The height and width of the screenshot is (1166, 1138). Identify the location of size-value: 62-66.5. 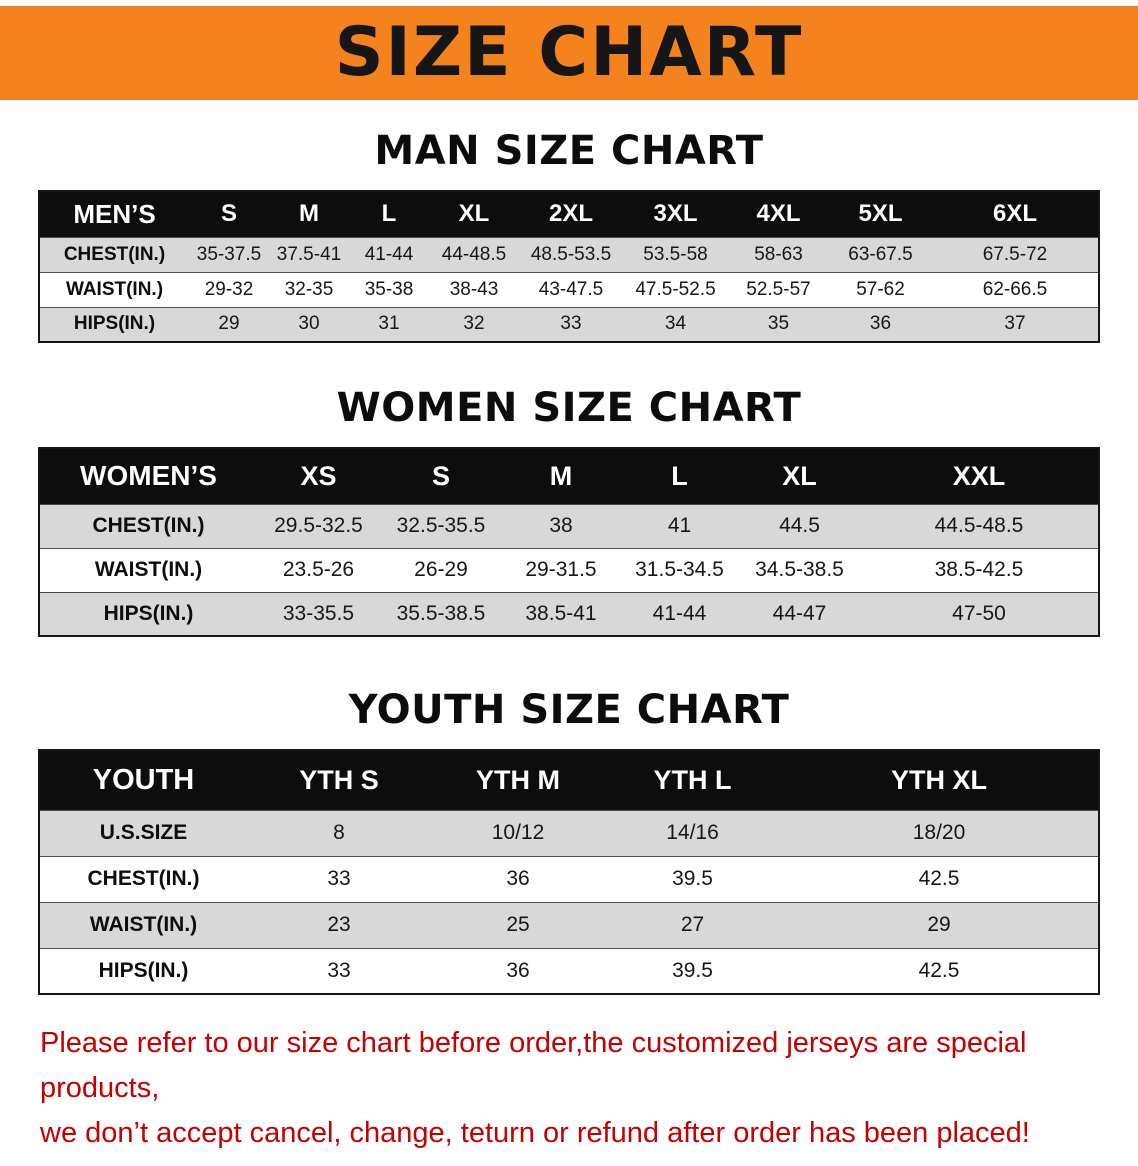
(1015, 289).